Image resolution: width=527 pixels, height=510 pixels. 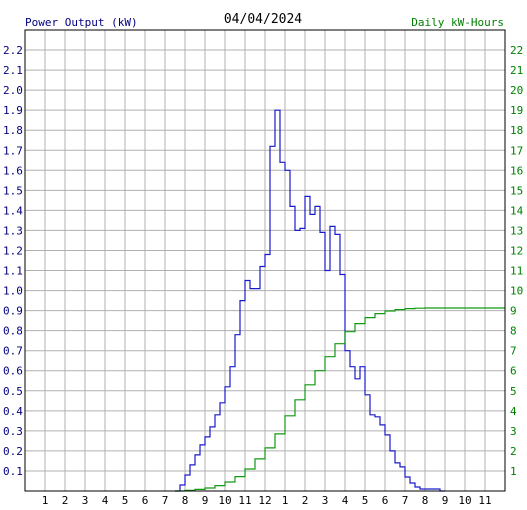 I want to click on right-tick-label: 15, so click(x=516, y=190).